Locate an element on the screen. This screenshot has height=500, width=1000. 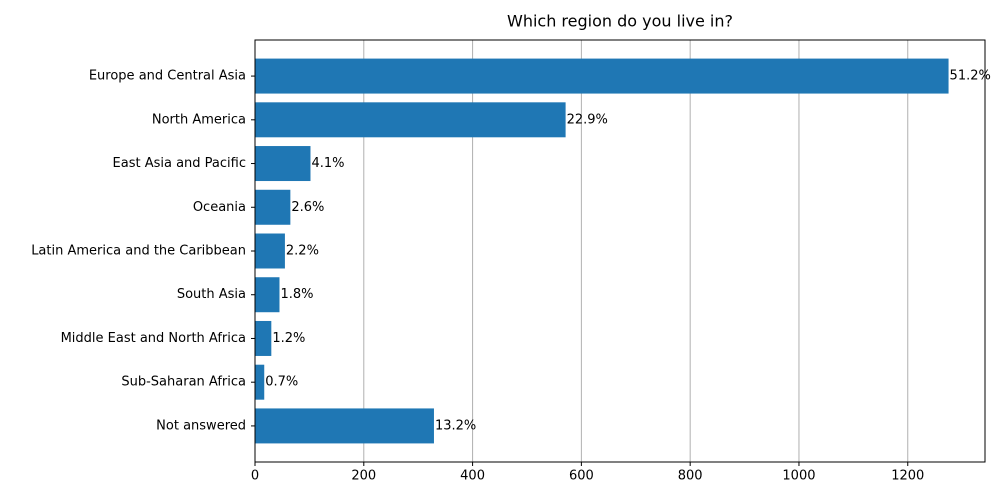
value-label: 2.2% is located at coordinates (302, 251).